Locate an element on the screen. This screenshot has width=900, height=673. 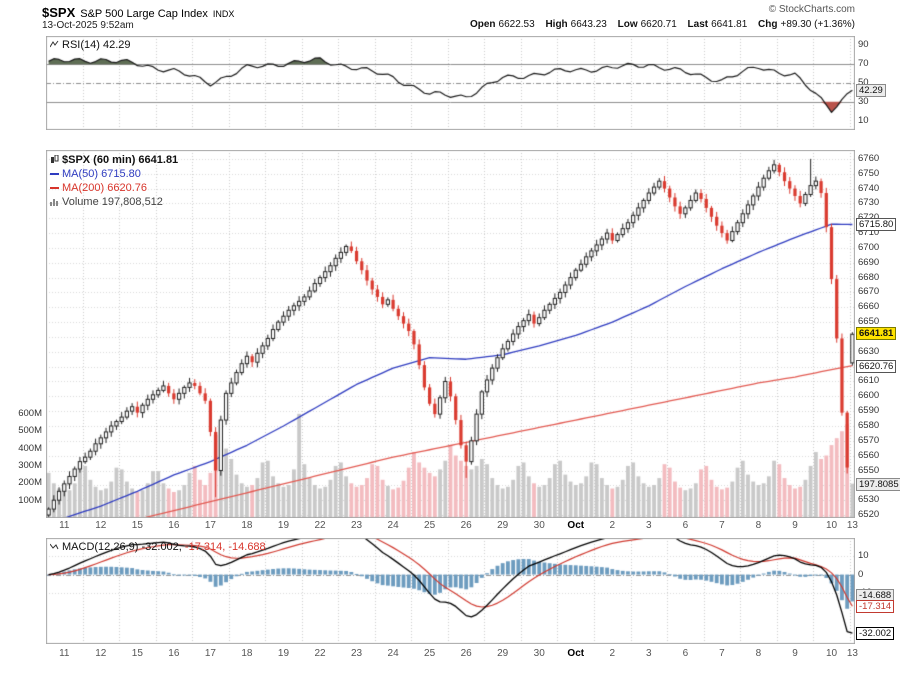
price-tick-label: 6610 is located at coordinates (869, 381).